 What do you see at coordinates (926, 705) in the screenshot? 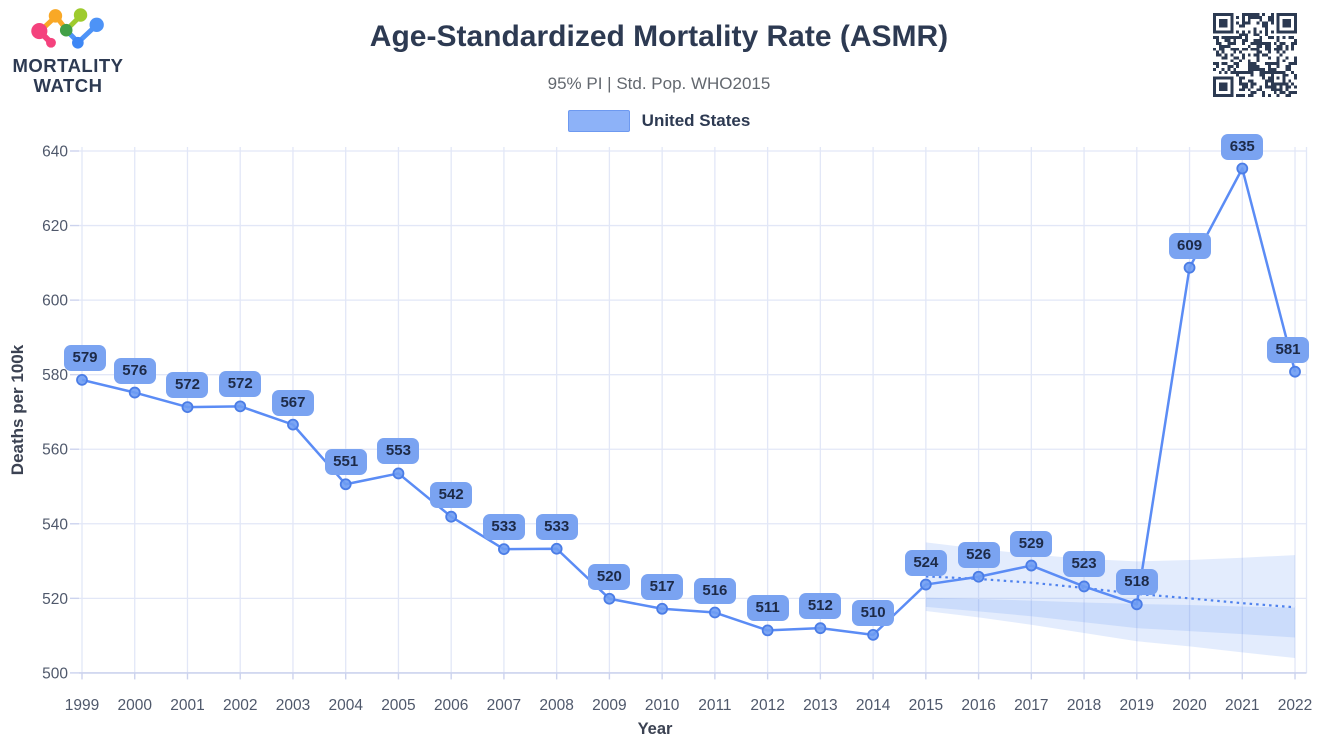
I see `x-tick-label: 2015` at bounding box center [926, 705].